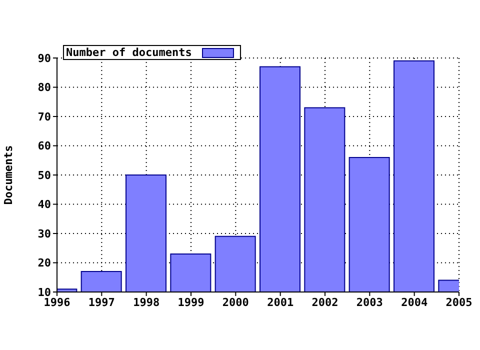 The width and height of the screenshot is (480, 350). I want to click on legend-label: Number of documents, so click(129, 52).